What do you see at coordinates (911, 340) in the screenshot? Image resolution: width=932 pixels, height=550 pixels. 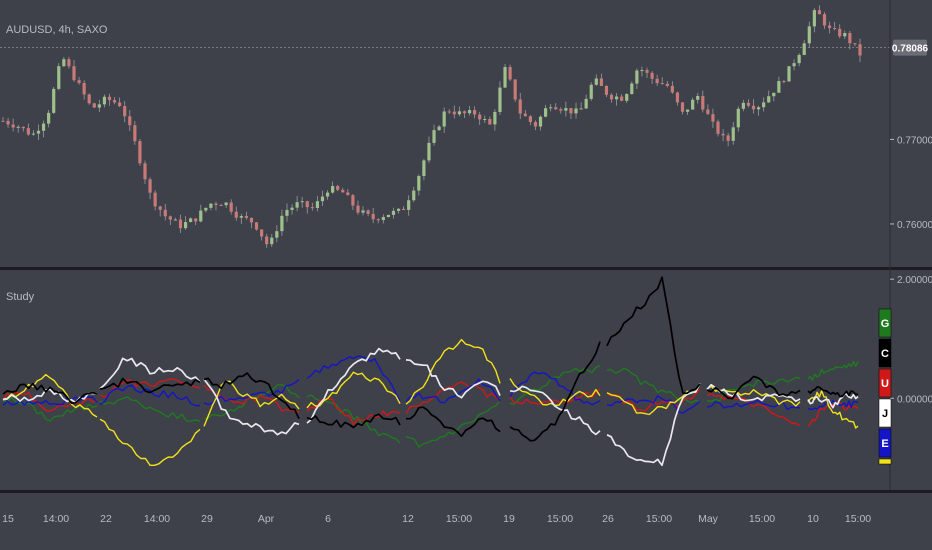 I see `study-axis-ticks: 2.00000 0.00000` at bounding box center [911, 340].